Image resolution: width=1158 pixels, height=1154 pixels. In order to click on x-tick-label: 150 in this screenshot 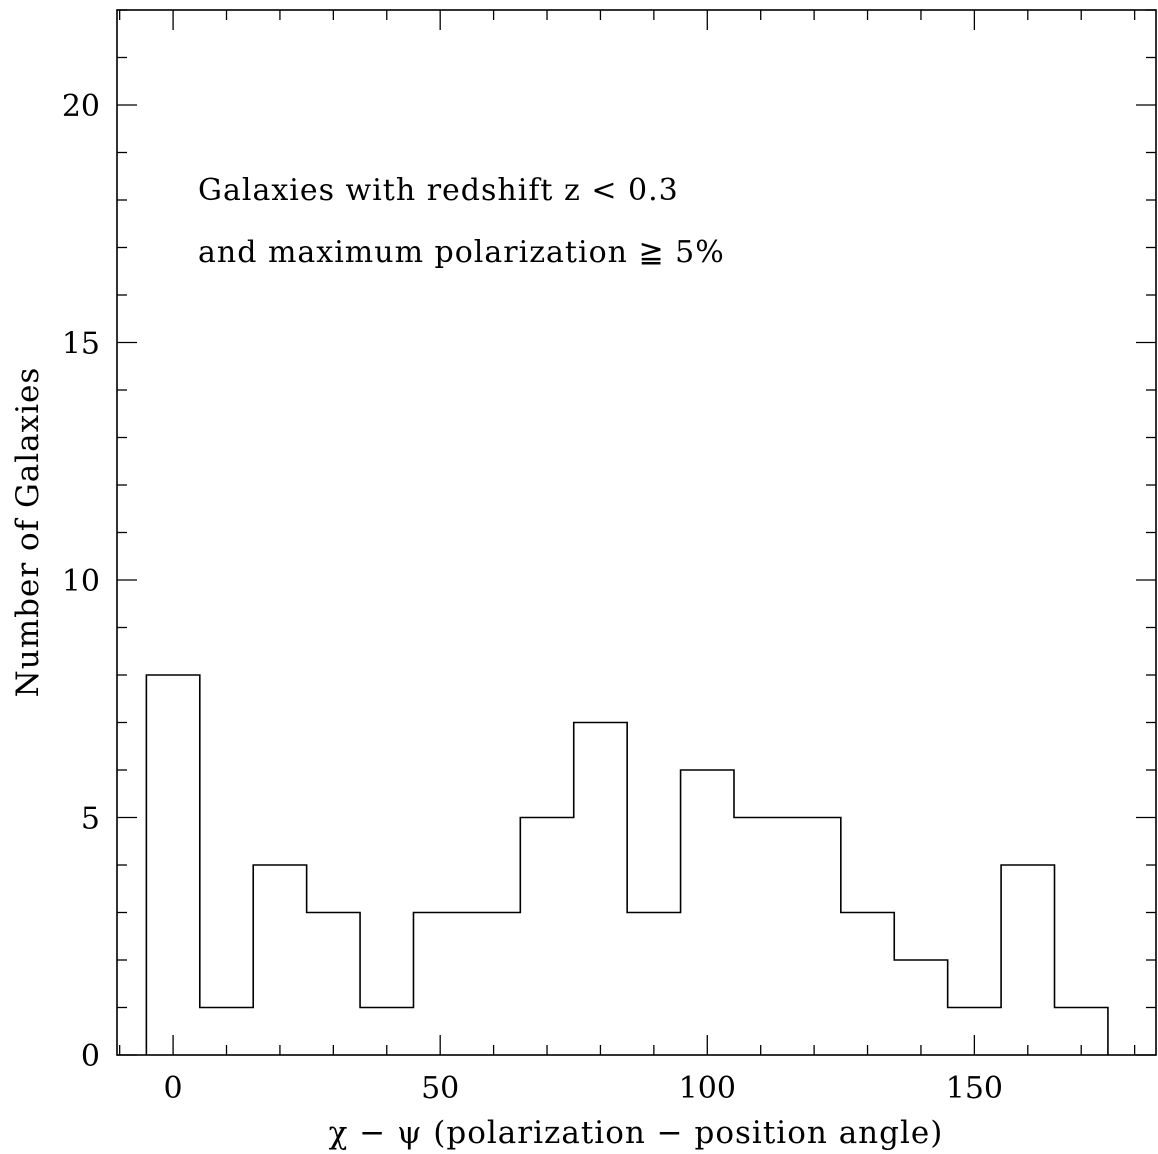, I will do `click(974, 1088)`.